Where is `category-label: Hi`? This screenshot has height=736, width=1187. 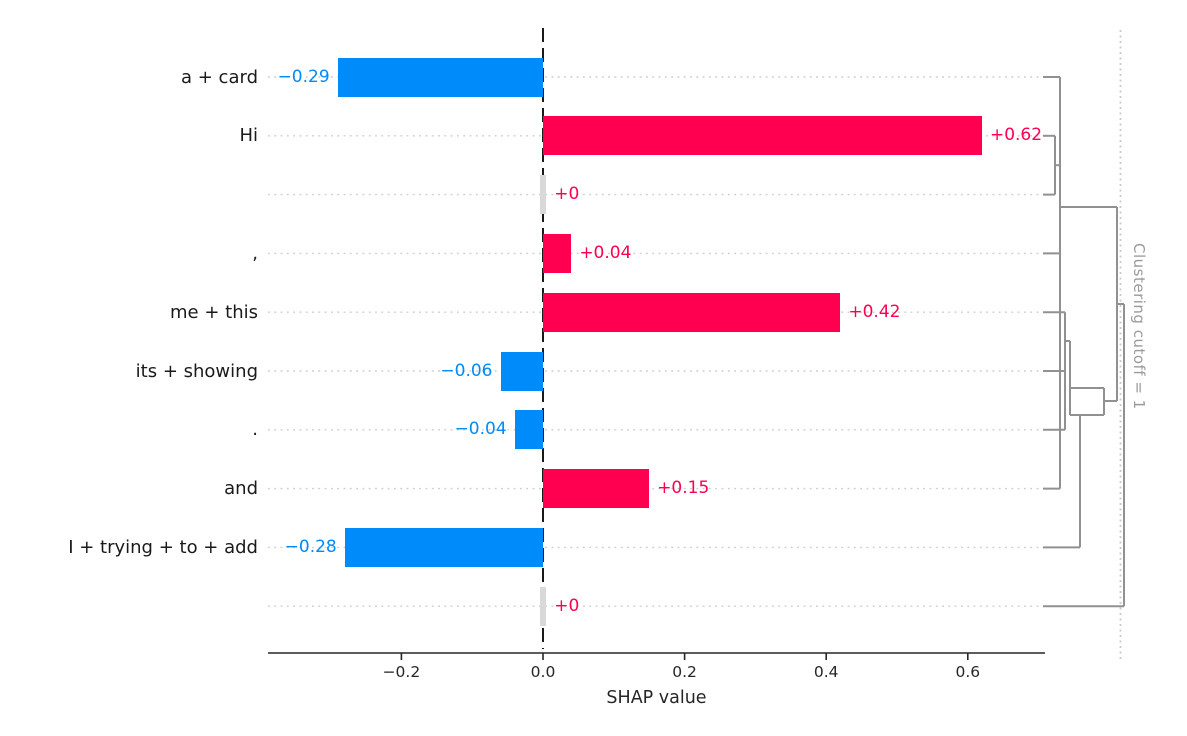
category-label: Hi is located at coordinates (248, 136).